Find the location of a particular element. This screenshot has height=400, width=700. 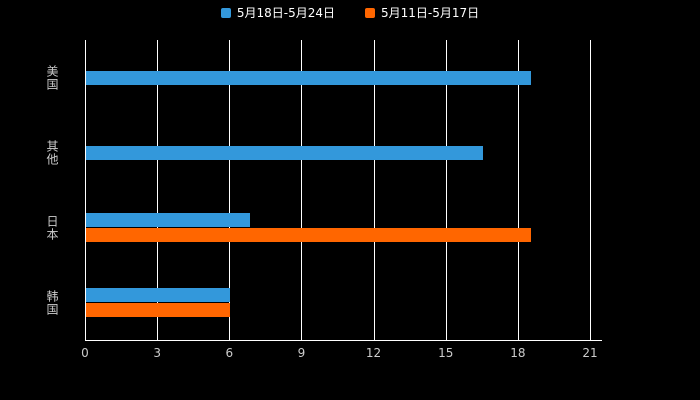

x-tick-label-3: 3 is located at coordinates (157, 353).